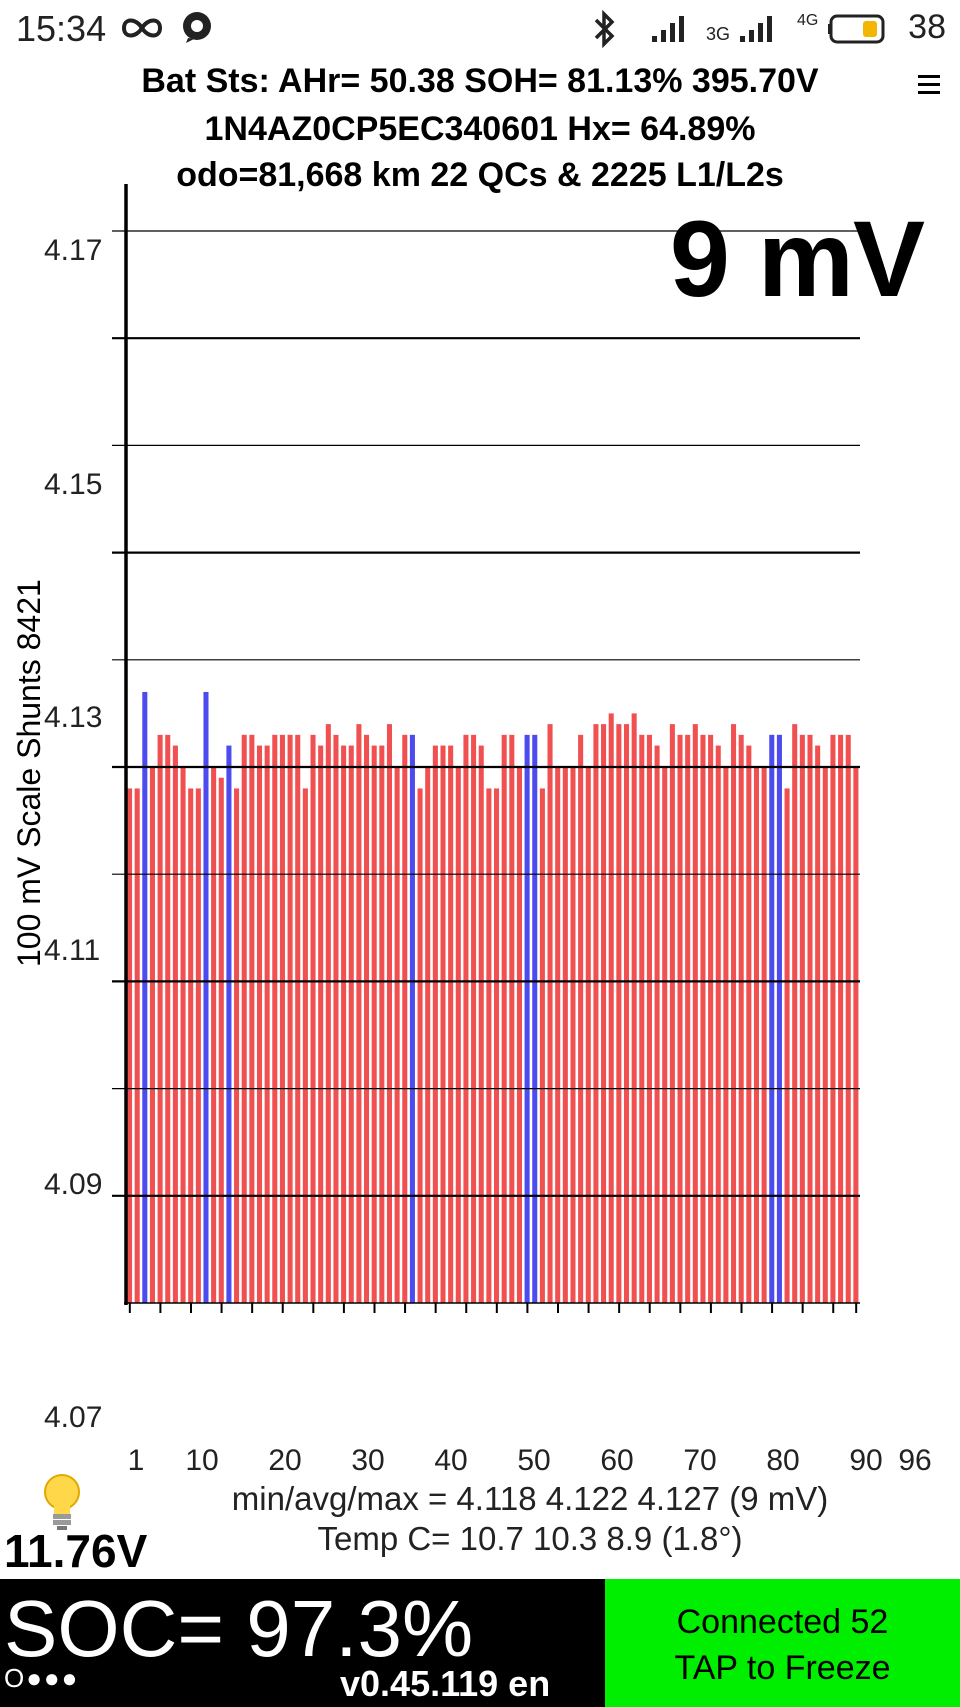  What do you see at coordinates (239, 1628) in the screenshot?
I see `soc-readout: SOC= 97.3%` at bounding box center [239, 1628].